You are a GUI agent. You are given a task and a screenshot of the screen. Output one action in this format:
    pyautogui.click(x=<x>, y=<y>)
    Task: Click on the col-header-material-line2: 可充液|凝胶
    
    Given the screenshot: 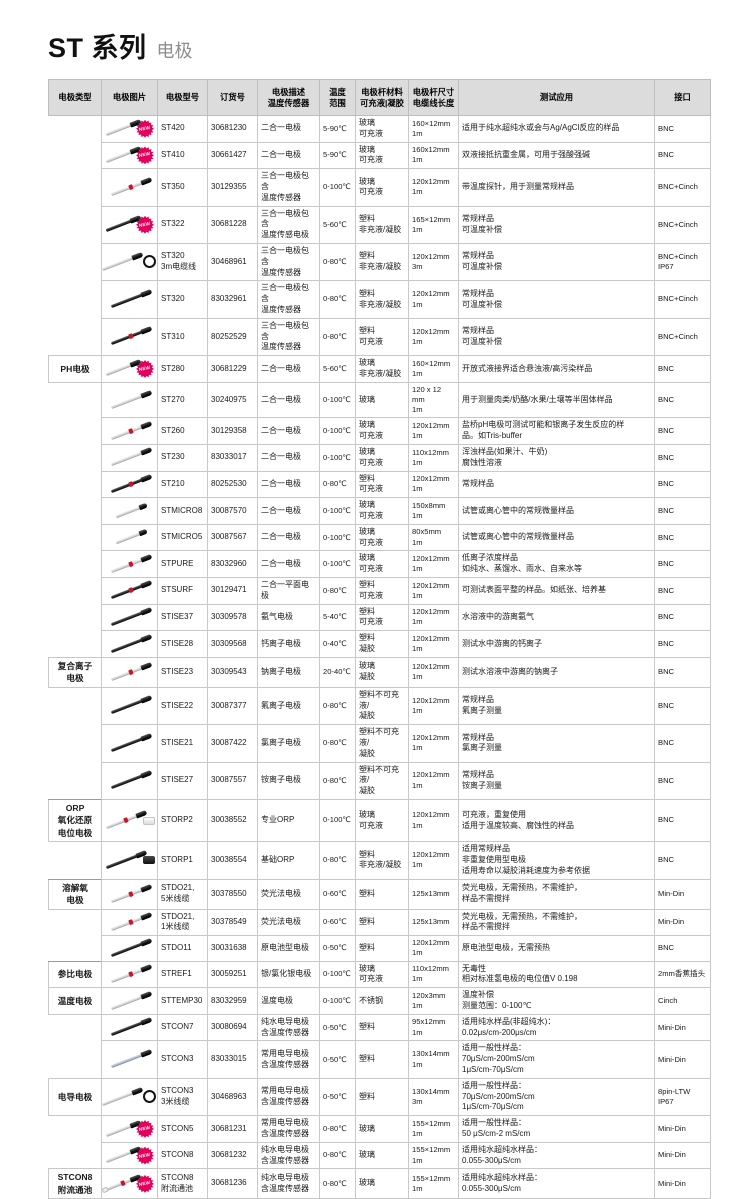 What is the action you would take?
    pyautogui.click(x=382, y=102)
    